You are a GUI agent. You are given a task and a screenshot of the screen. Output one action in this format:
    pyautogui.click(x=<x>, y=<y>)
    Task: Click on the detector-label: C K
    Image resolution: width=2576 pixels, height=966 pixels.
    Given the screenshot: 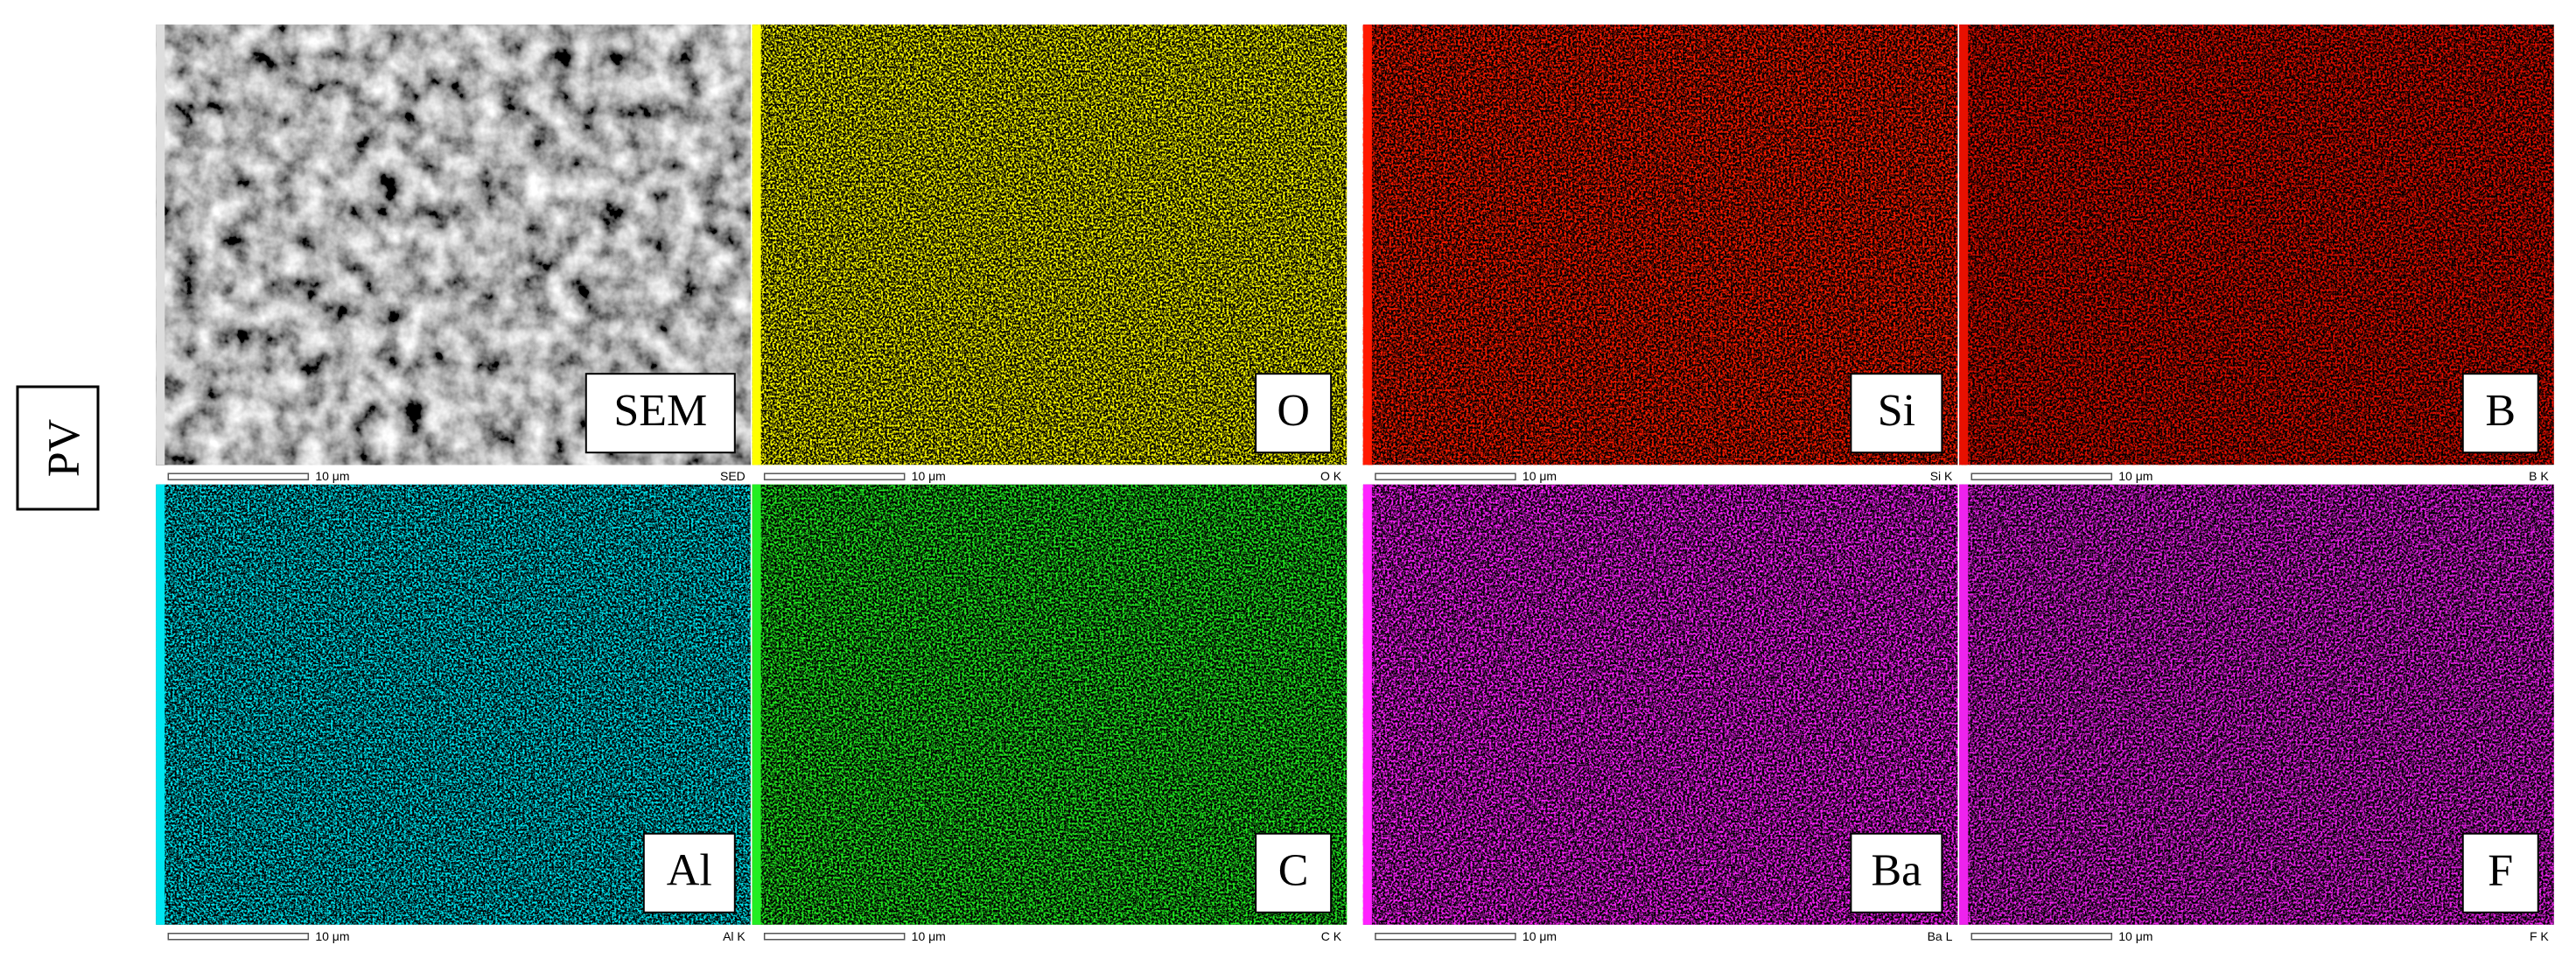 What is the action you would take?
    pyautogui.click(x=1331, y=936)
    